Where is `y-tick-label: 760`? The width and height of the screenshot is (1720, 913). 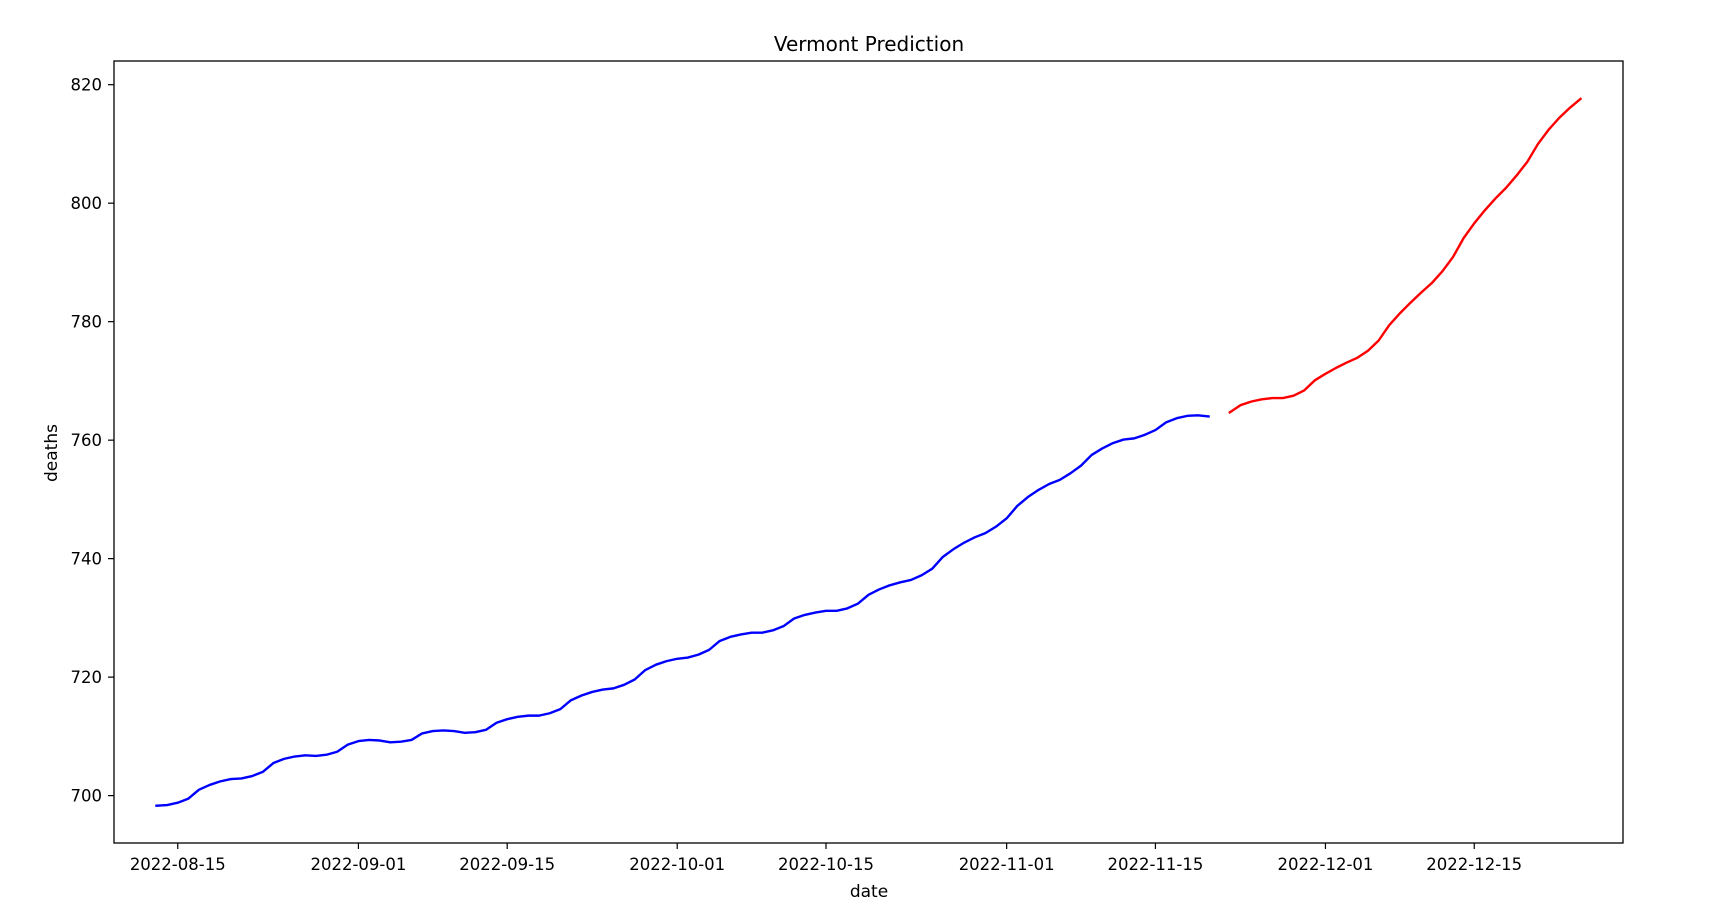 y-tick-label: 760 is located at coordinates (87, 440).